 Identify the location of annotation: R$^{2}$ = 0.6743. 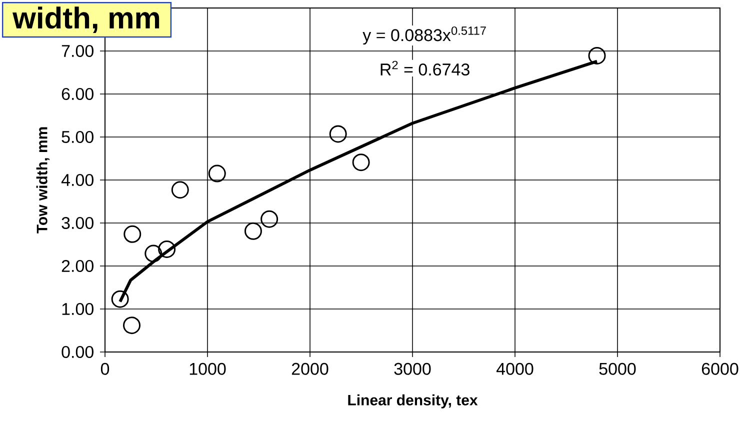
(425, 68).